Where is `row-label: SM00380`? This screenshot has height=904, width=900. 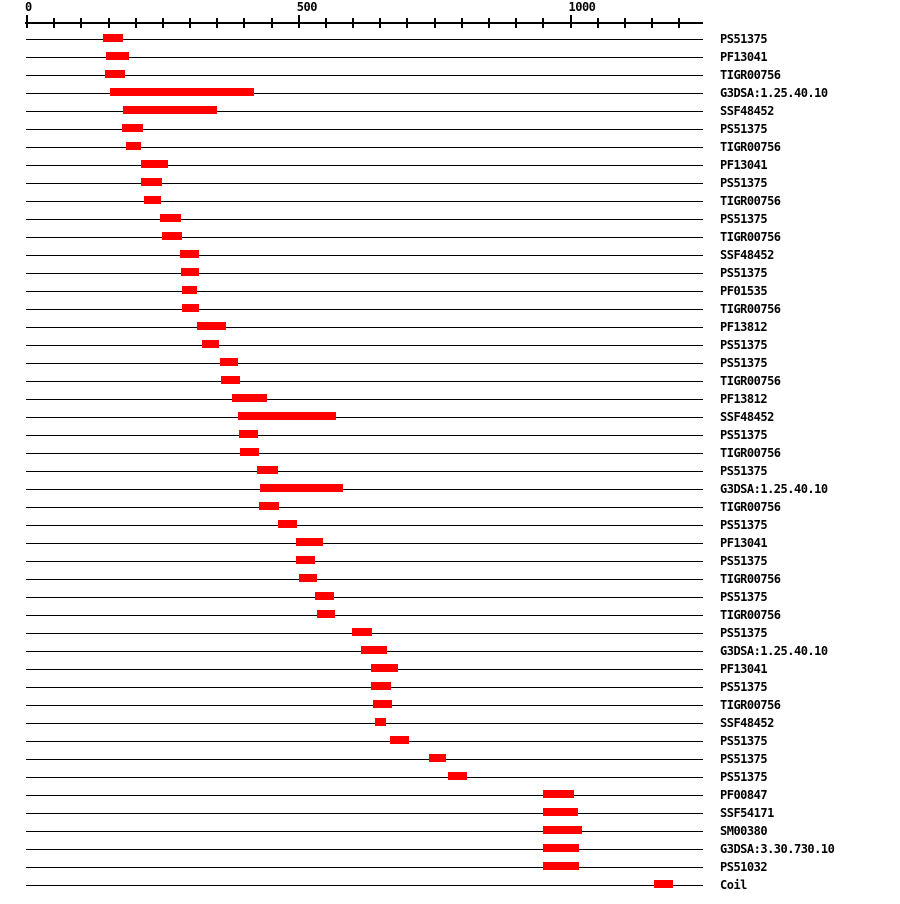
row-label: SM00380 is located at coordinates (744, 831).